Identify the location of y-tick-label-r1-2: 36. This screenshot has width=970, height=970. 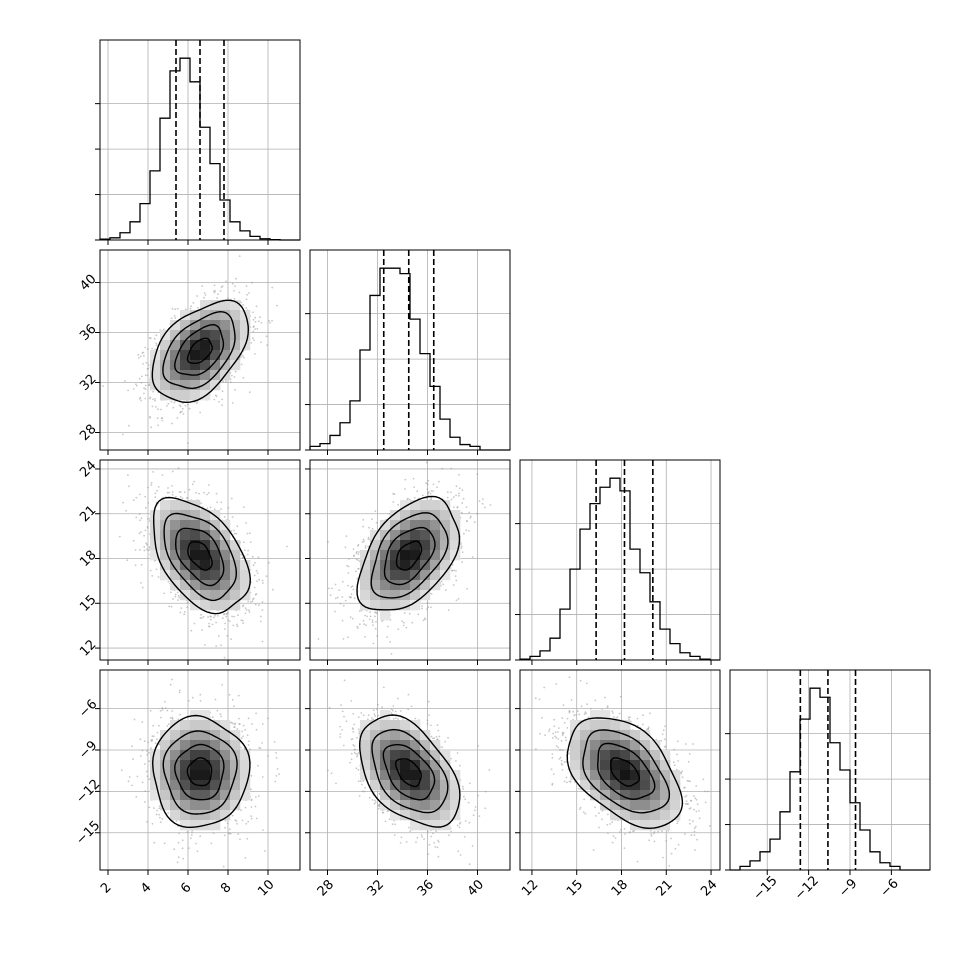
(88, 333).